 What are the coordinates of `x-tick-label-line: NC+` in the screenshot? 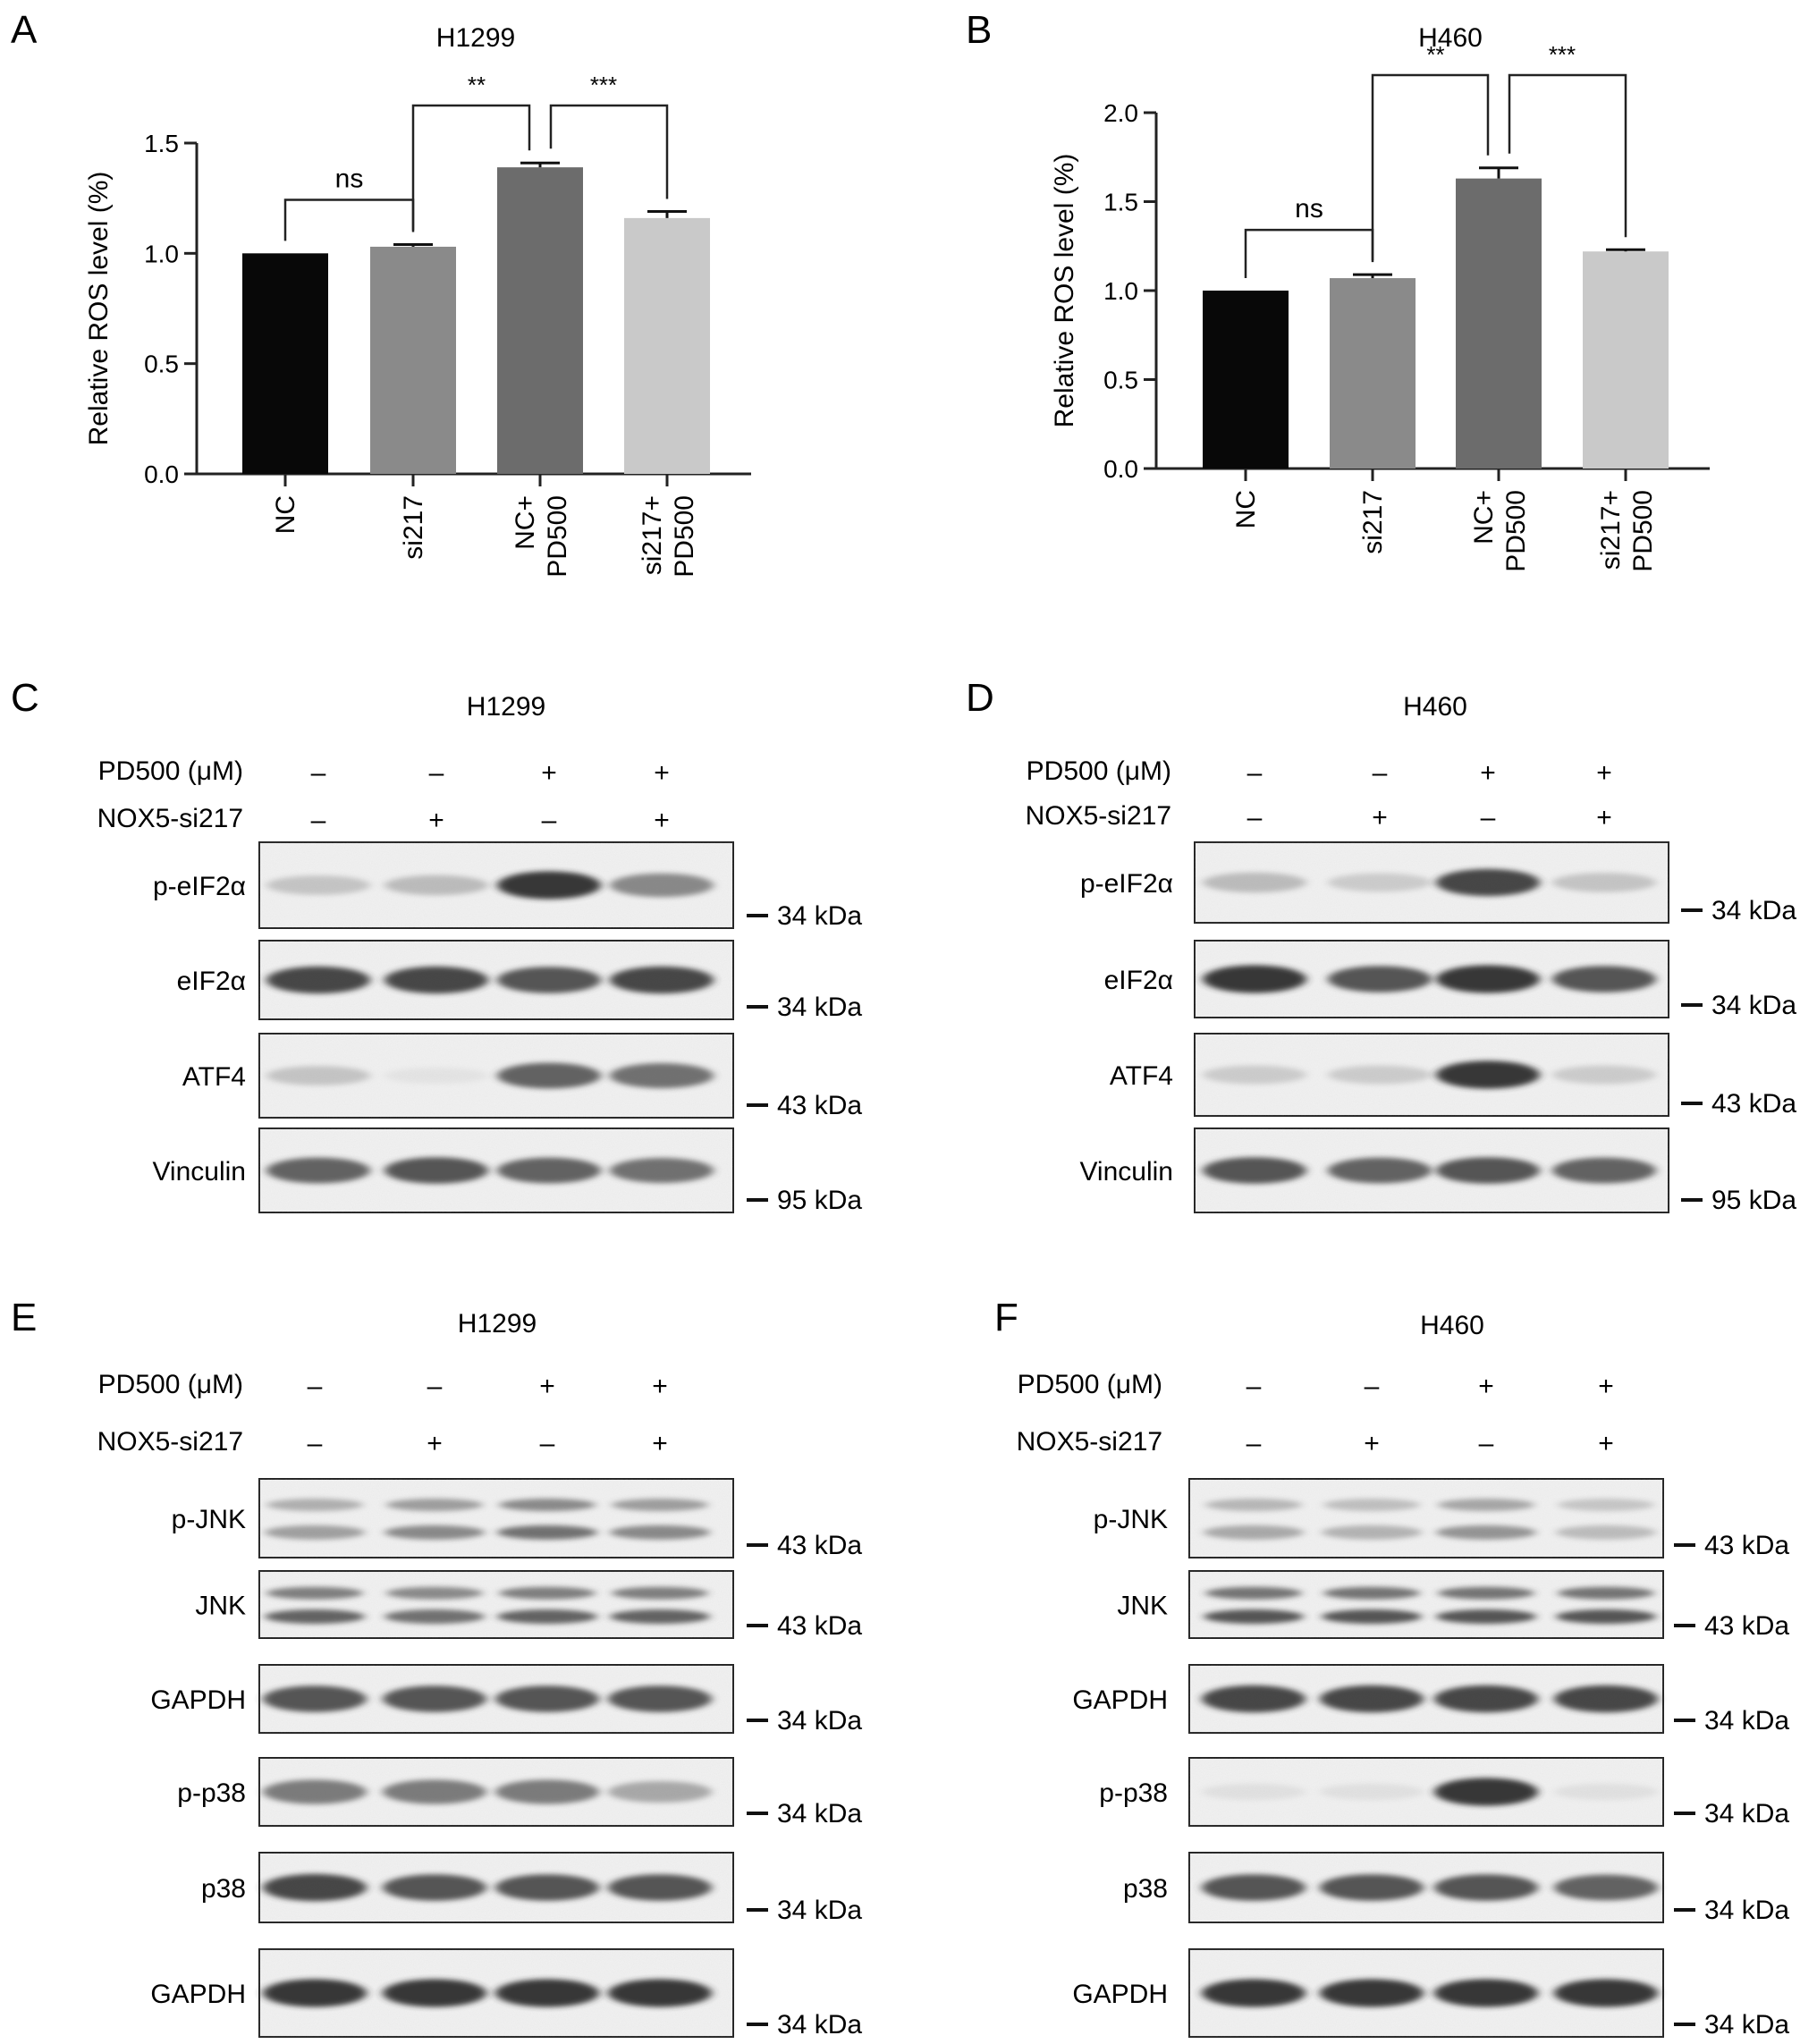 It's located at (1484, 517).